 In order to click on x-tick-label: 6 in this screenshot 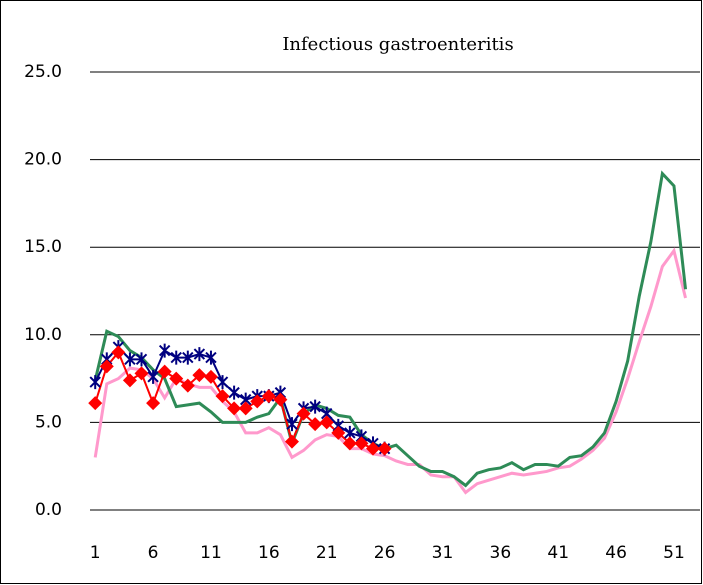, I will do `click(153, 553)`.